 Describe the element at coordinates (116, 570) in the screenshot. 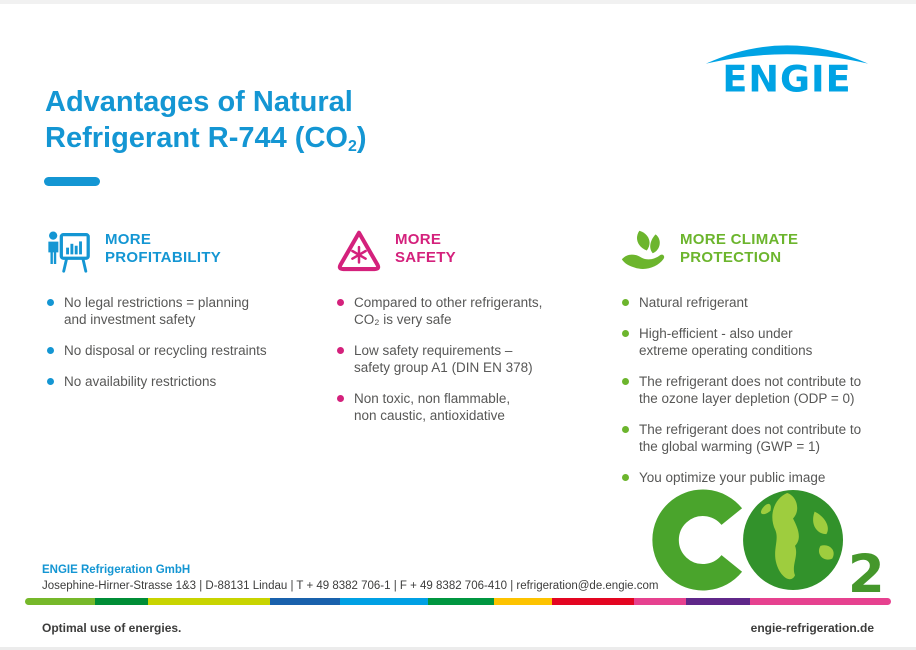

I see `footer-company-name: ENGIE Refrigeration GmbH` at that location.